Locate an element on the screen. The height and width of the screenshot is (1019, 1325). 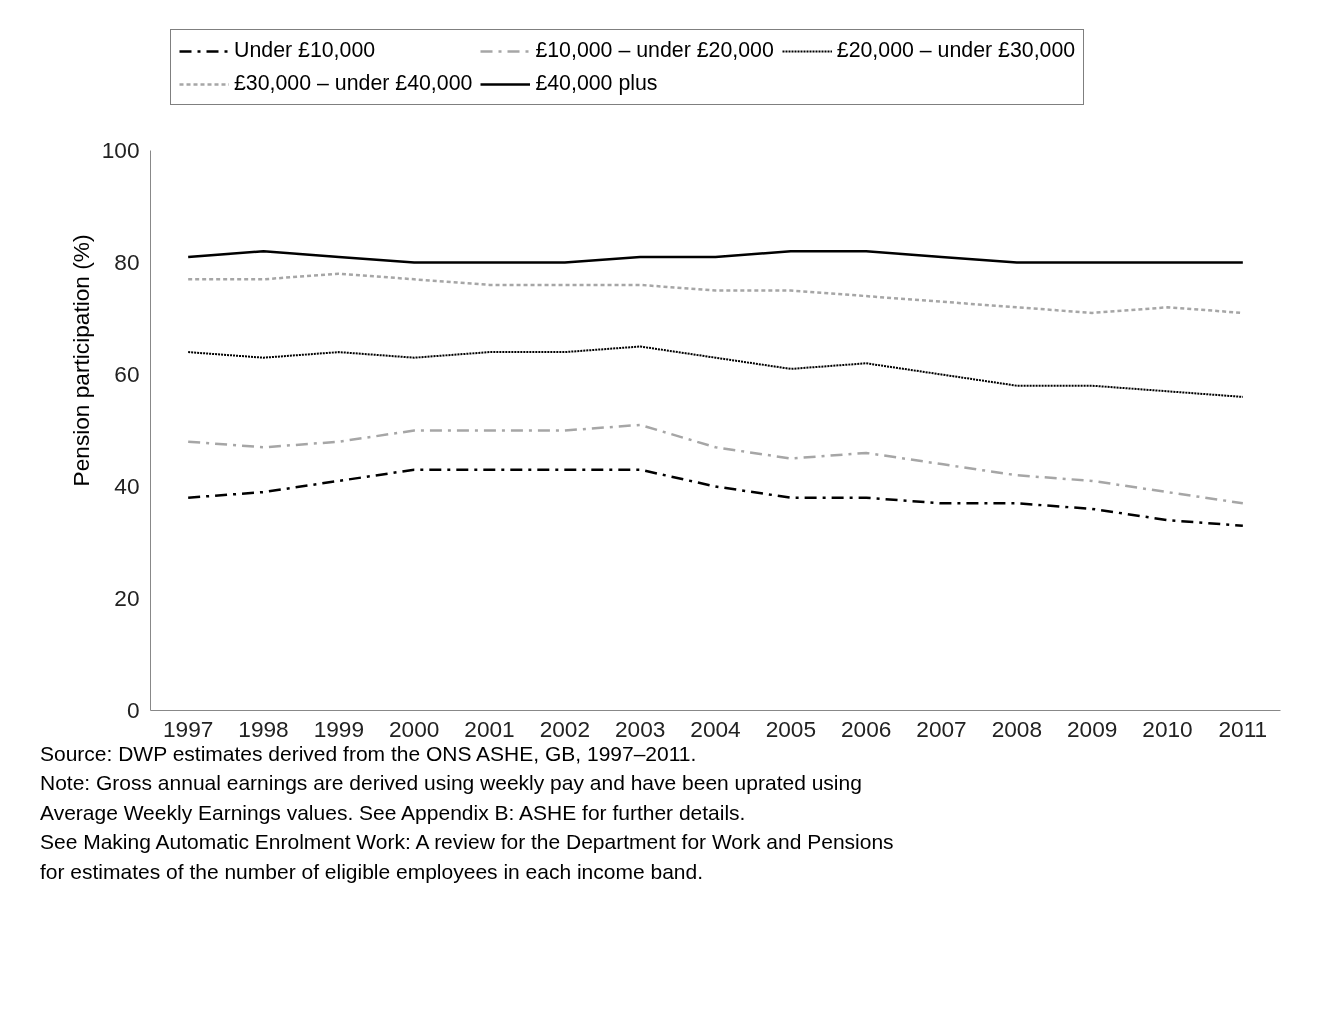
x-tick-label: 2011 is located at coordinates (1243, 728).